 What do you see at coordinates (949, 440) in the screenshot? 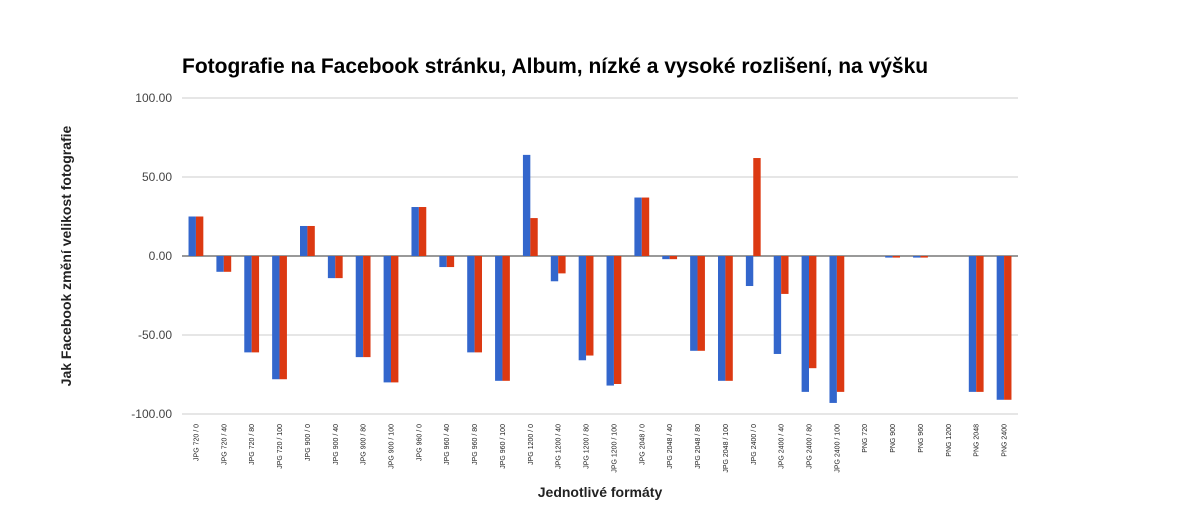
I see `x-tick-label: PNG 1200` at bounding box center [949, 440].